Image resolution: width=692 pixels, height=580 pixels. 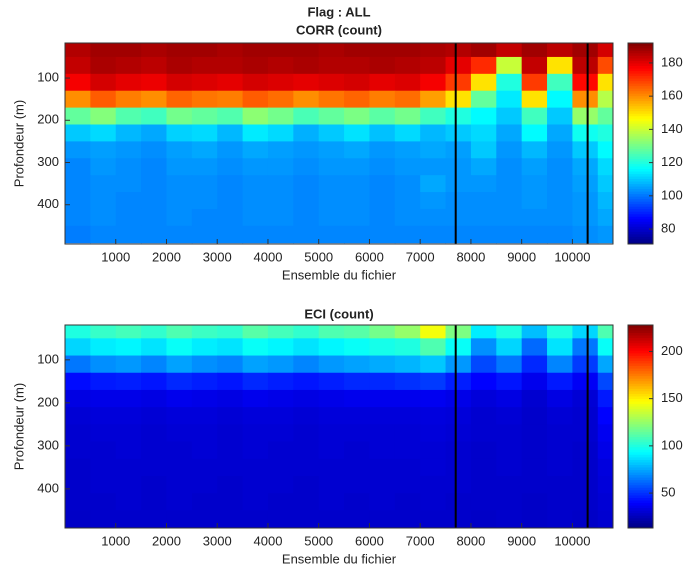 I want to click on colorbar-tick-label: 80, so click(x=668, y=227).